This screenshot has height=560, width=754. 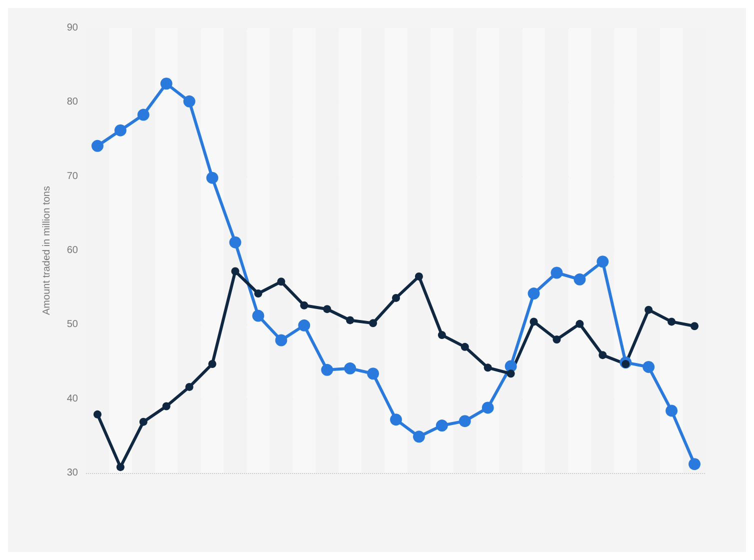 What do you see at coordinates (72, 176) in the screenshot?
I see `y-tick-label: 70` at bounding box center [72, 176].